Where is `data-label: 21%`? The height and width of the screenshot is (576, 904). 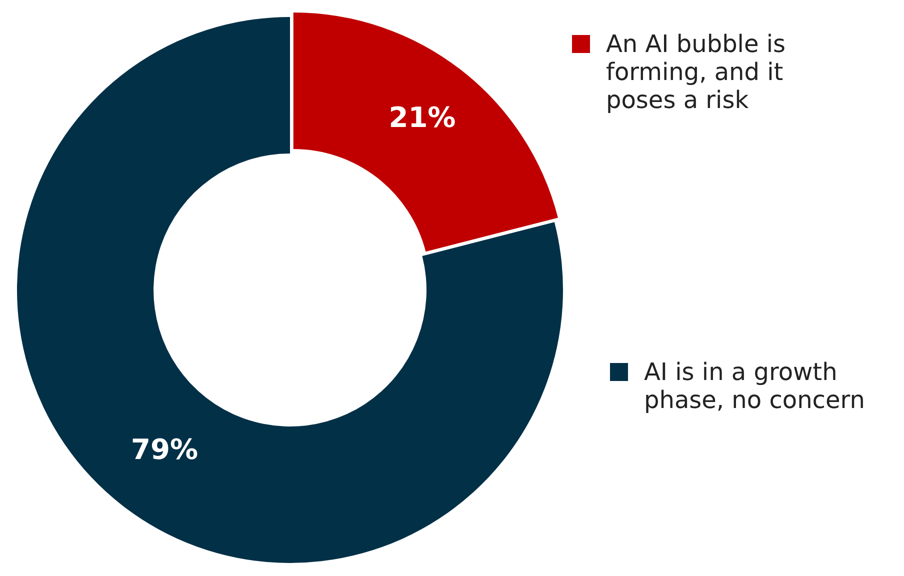 data-label: 21% is located at coordinates (422, 117).